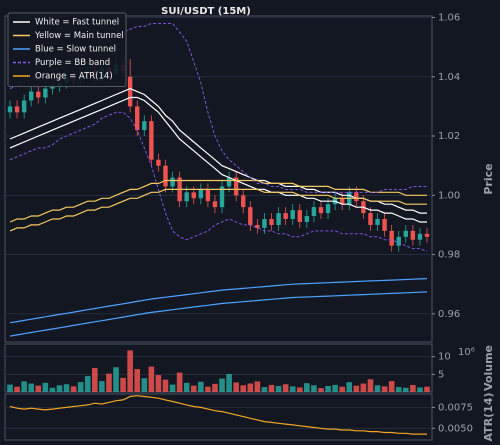  I want to click on y-tick-label: 10, so click(444, 357).